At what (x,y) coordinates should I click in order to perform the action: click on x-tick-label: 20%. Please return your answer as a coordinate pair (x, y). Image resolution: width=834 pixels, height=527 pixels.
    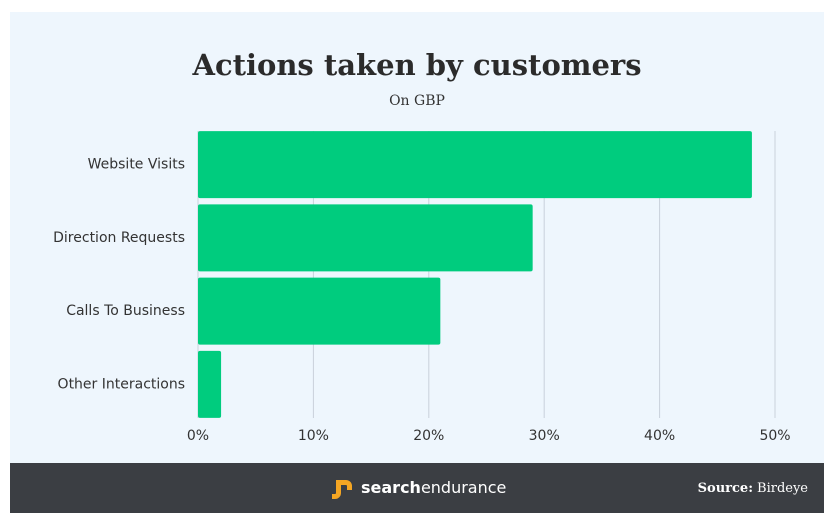
    Looking at the image, I should click on (428, 436).